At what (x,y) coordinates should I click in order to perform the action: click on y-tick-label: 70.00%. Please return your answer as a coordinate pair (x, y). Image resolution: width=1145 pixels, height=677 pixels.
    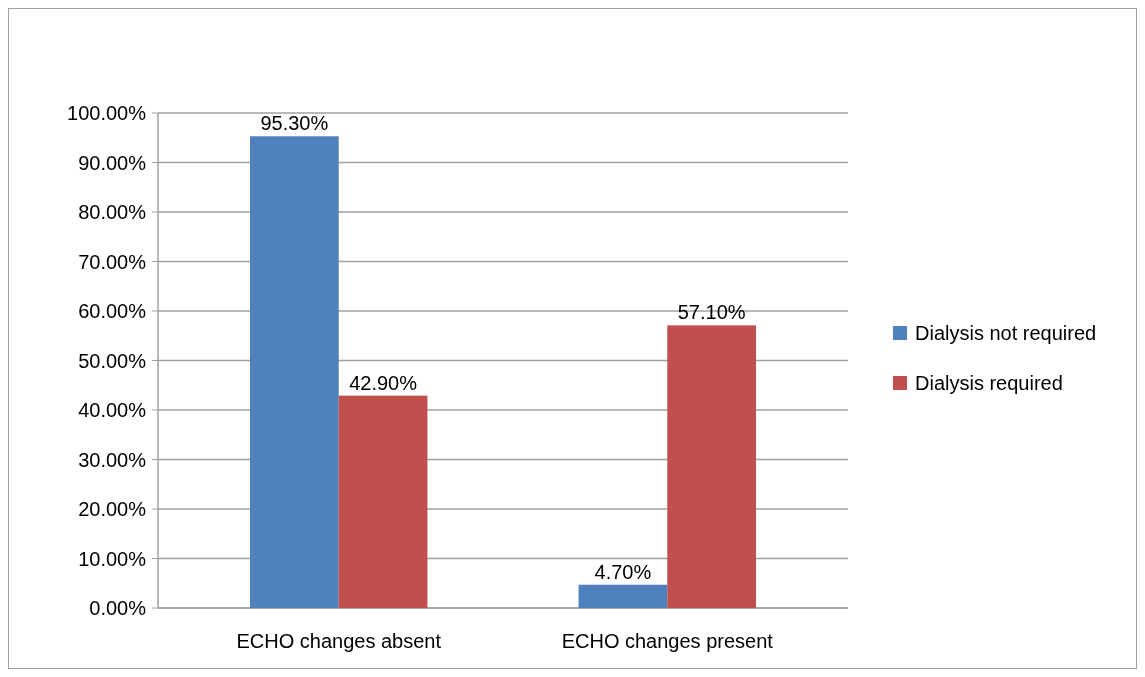
    Looking at the image, I should click on (112, 261).